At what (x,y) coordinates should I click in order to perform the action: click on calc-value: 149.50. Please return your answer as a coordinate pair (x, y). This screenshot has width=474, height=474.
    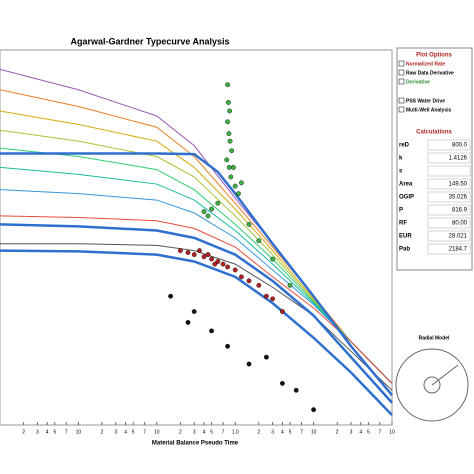
    Looking at the image, I should click on (458, 185).